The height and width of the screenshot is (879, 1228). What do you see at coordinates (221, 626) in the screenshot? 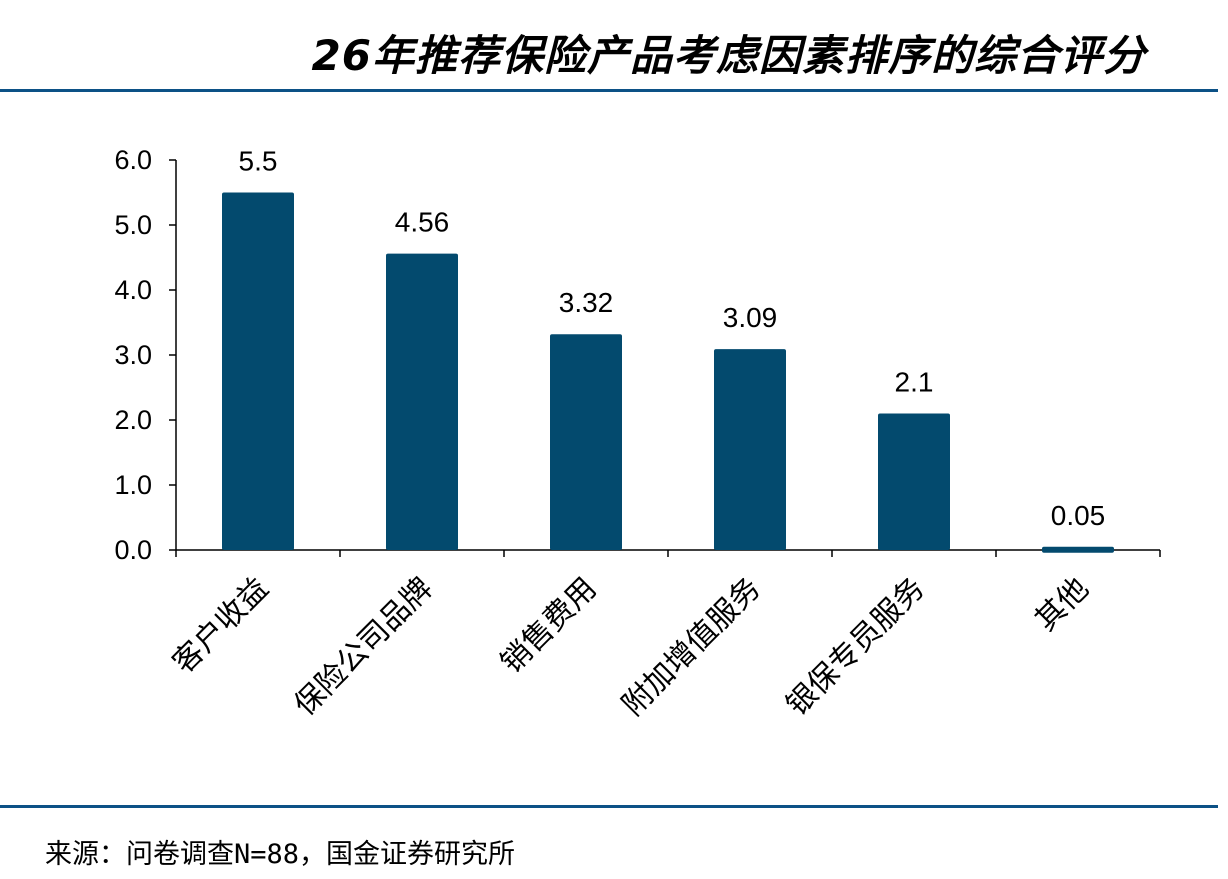
I see `x-category-label: 客户收益` at bounding box center [221, 626].